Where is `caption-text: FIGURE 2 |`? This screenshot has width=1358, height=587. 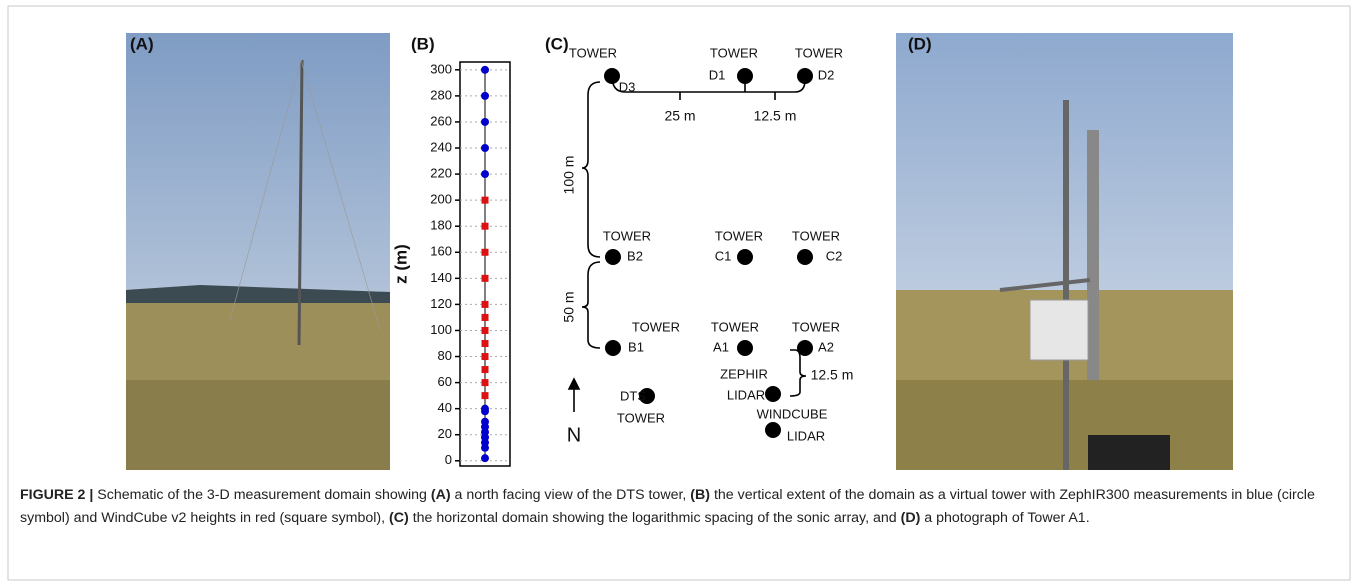 caption-text: FIGURE 2 | is located at coordinates (57, 495).